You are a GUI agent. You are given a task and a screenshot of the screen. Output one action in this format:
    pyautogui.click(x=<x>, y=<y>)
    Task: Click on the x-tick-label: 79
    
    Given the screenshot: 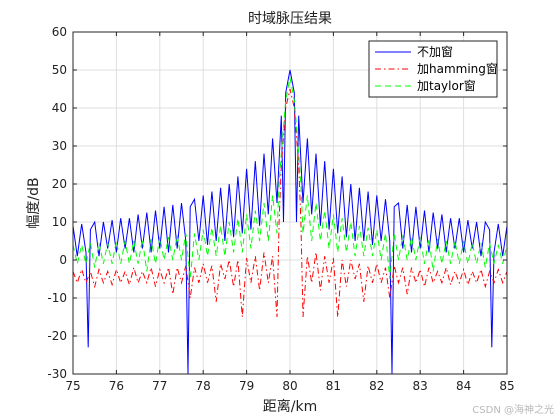 What is the action you would take?
    pyautogui.click(x=246, y=386)
    